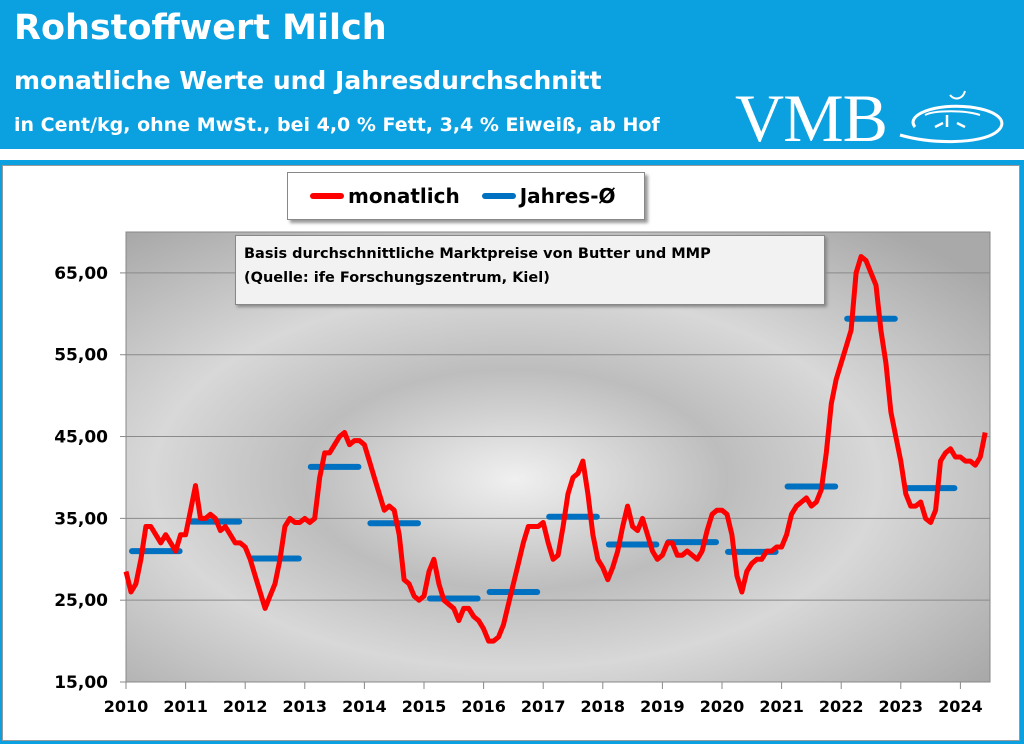 Image resolution: width=1024 pixels, height=744 pixels. Describe the element at coordinates (483, 706) in the screenshot. I see `x-tick-label: 2016` at that location.